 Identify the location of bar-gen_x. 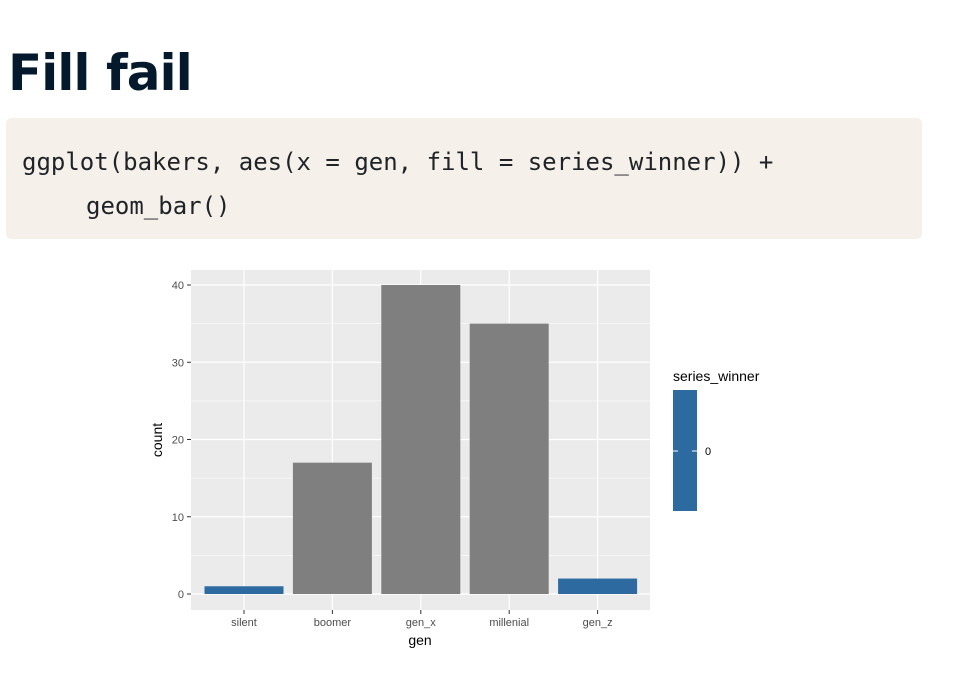
(421, 439).